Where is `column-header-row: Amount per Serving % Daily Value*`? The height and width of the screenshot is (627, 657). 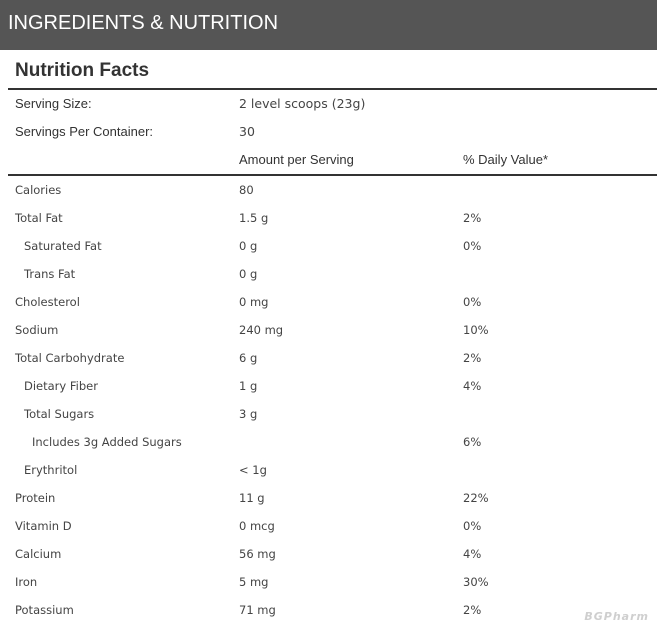 column-header-row: Amount per Serving % Daily Value* is located at coordinates (328, 160).